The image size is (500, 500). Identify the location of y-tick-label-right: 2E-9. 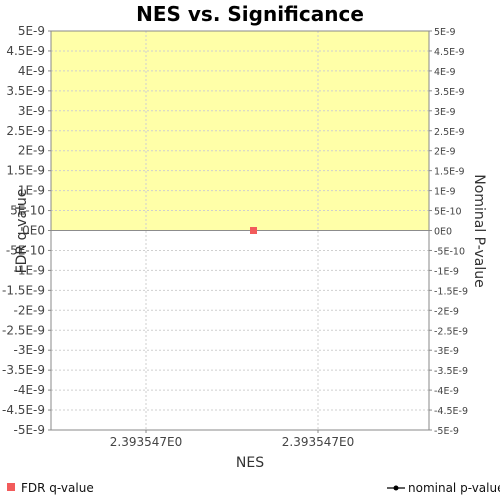
(445, 152).